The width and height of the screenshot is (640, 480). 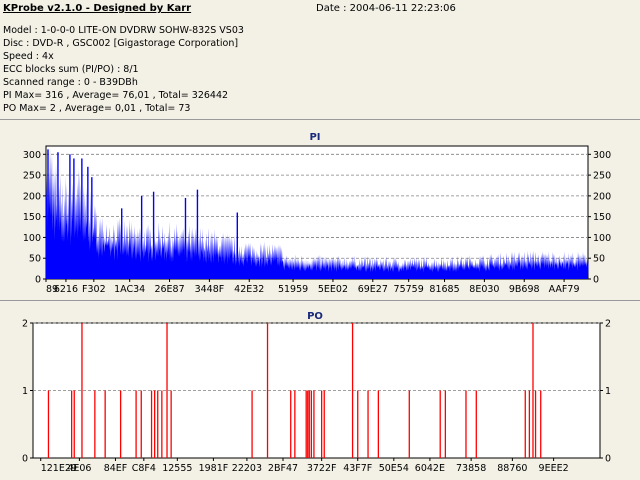 What do you see at coordinates (554, 468) in the screenshot?
I see `po-x-tick-label: 9EEE2` at bounding box center [554, 468].